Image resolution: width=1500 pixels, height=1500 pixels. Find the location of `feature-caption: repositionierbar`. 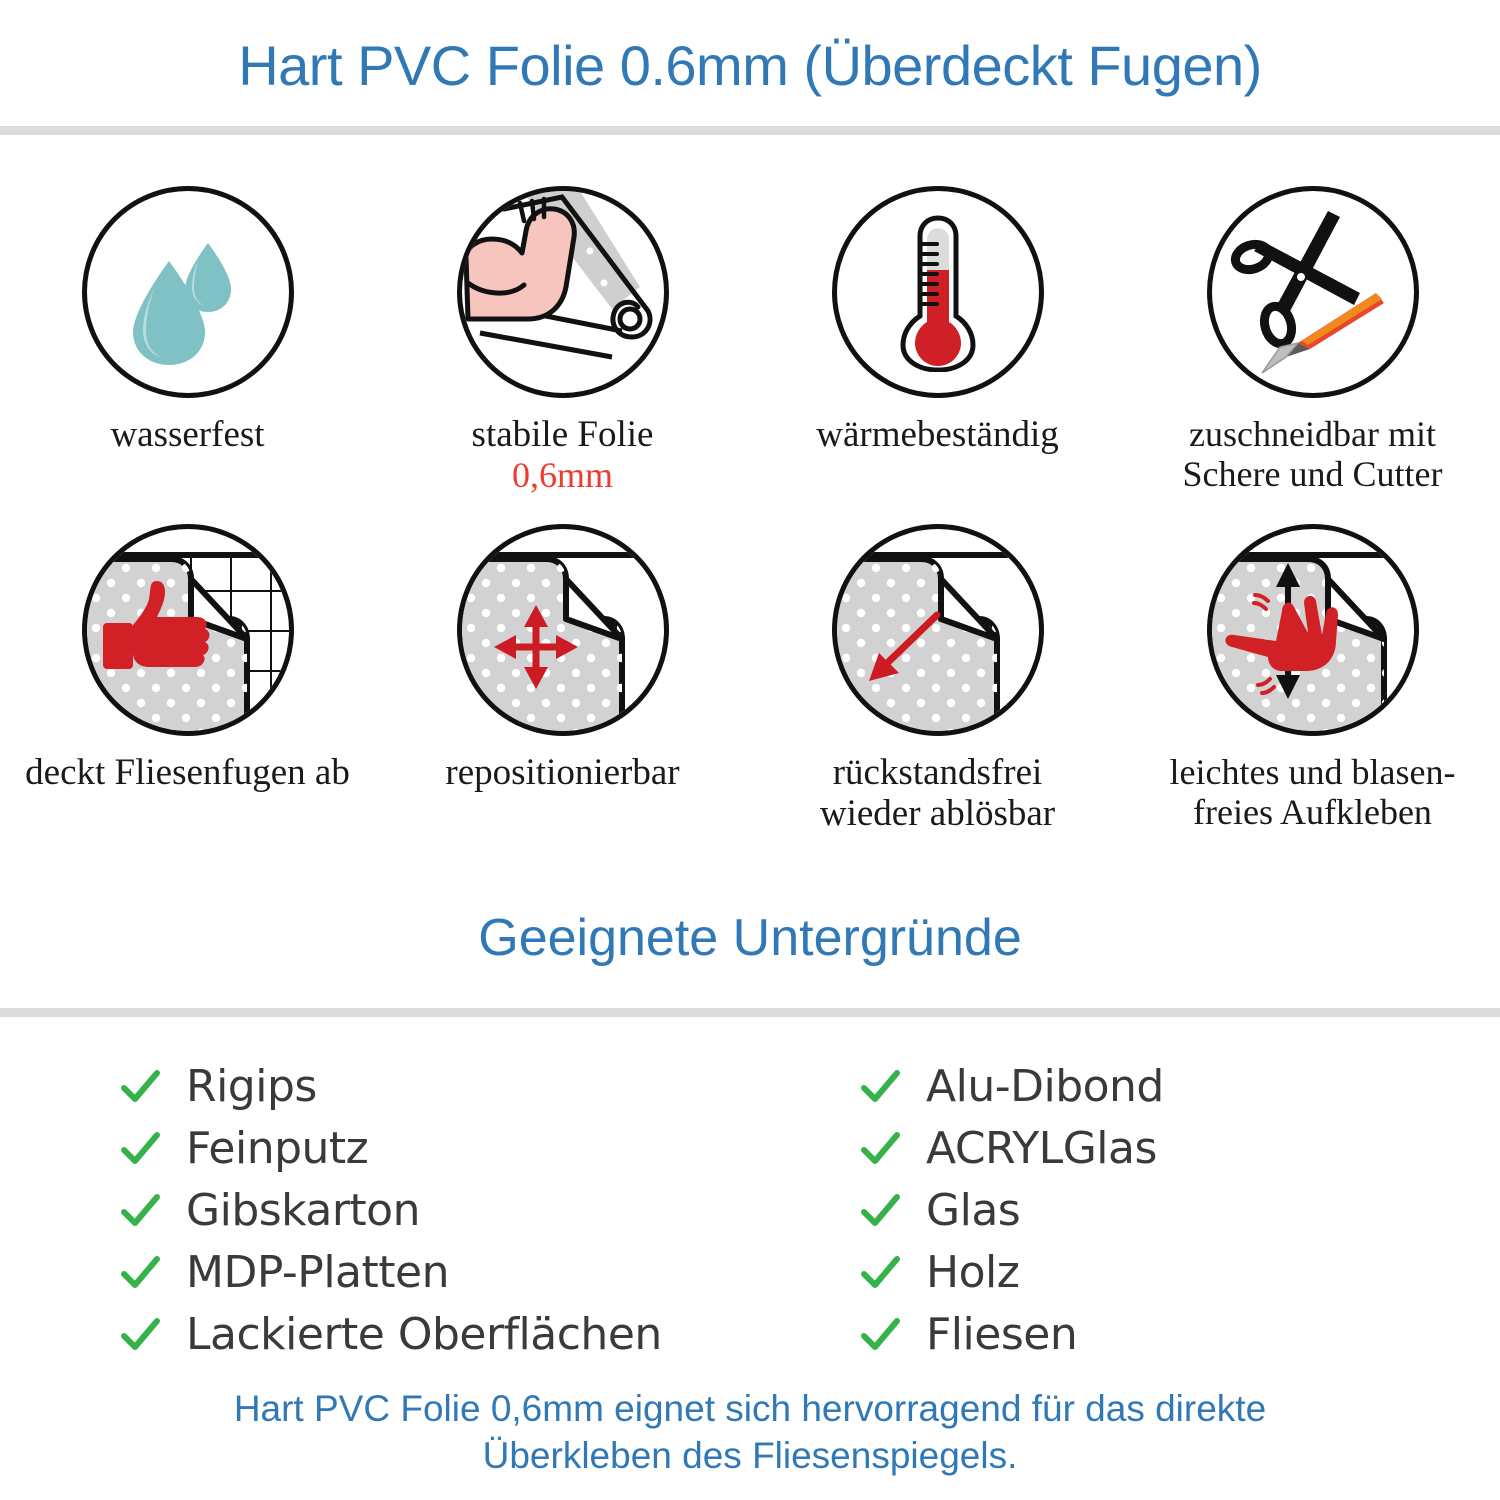

feature-caption: repositionierbar is located at coordinates (562, 772).